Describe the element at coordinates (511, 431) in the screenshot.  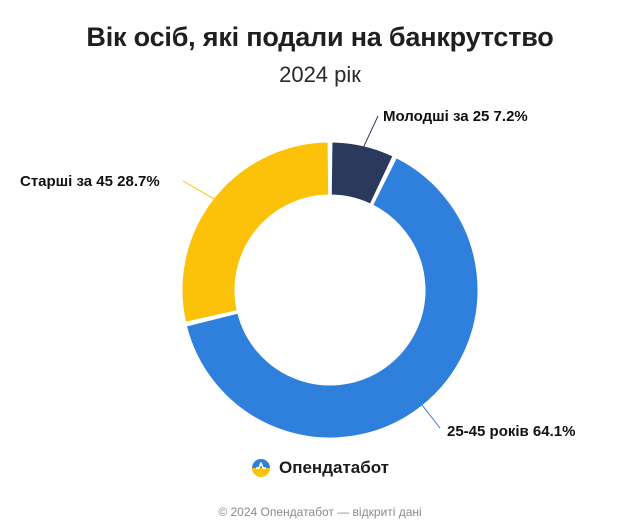
I see `slice-label: 25-45 років 64.1%` at that location.